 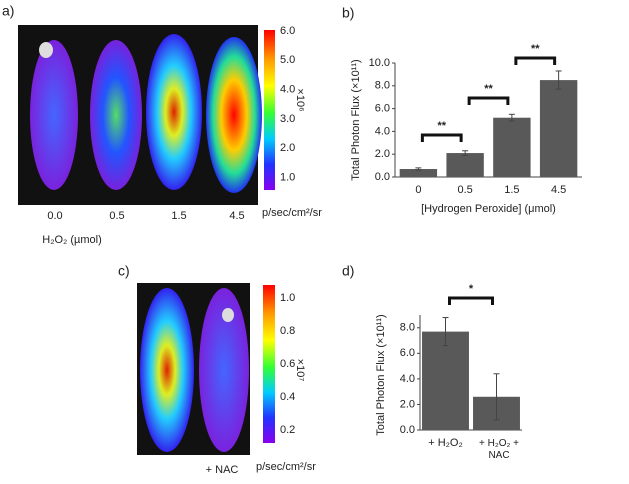 I want to click on colorbar-tick: 2.0, so click(x=287, y=148).